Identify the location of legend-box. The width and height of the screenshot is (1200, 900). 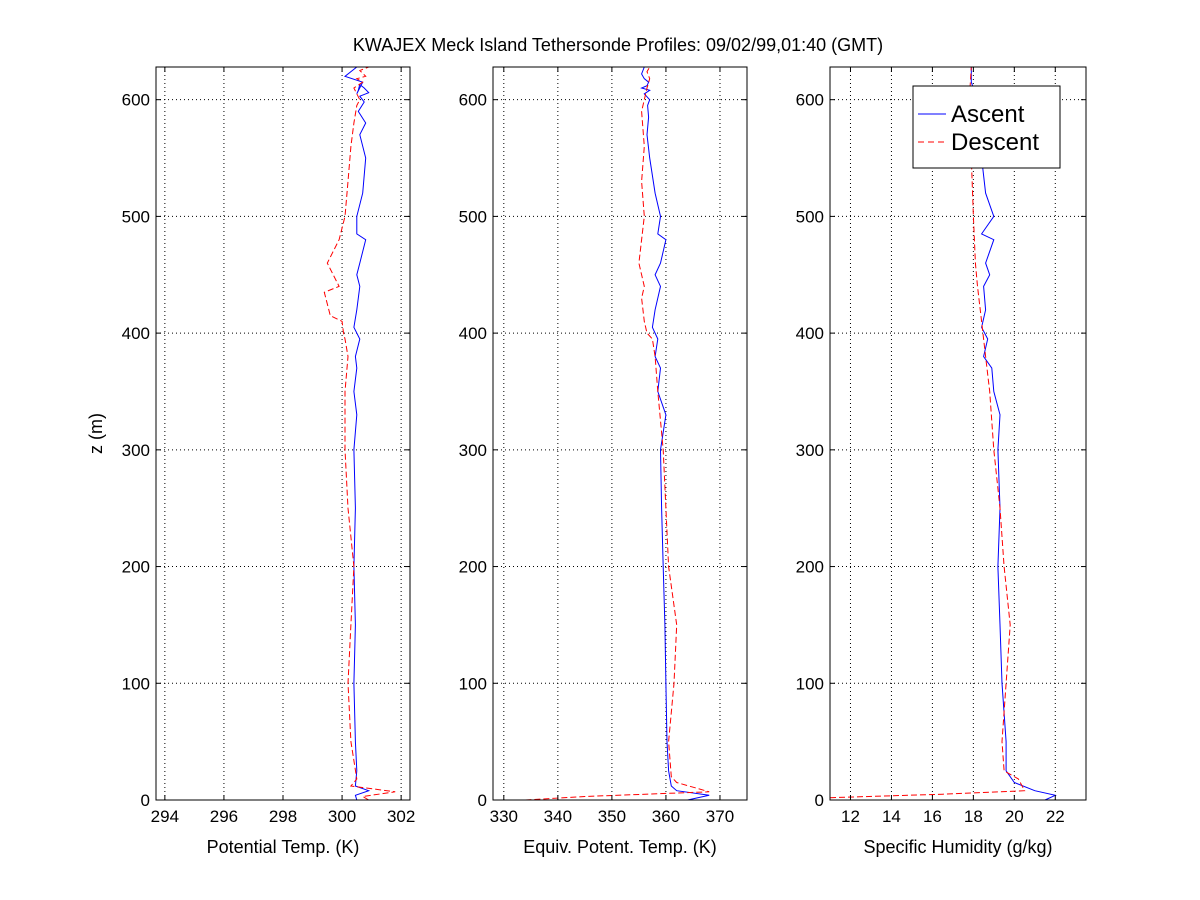
(986, 127).